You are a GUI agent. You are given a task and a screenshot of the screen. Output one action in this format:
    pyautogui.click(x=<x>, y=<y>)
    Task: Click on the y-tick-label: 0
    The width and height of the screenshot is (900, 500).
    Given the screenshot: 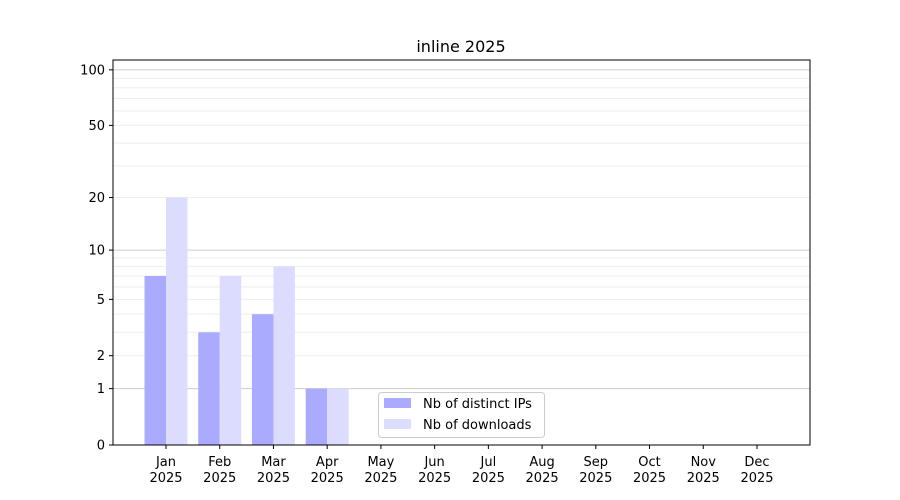 What is the action you would take?
    pyautogui.click(x=101, y=446)
    